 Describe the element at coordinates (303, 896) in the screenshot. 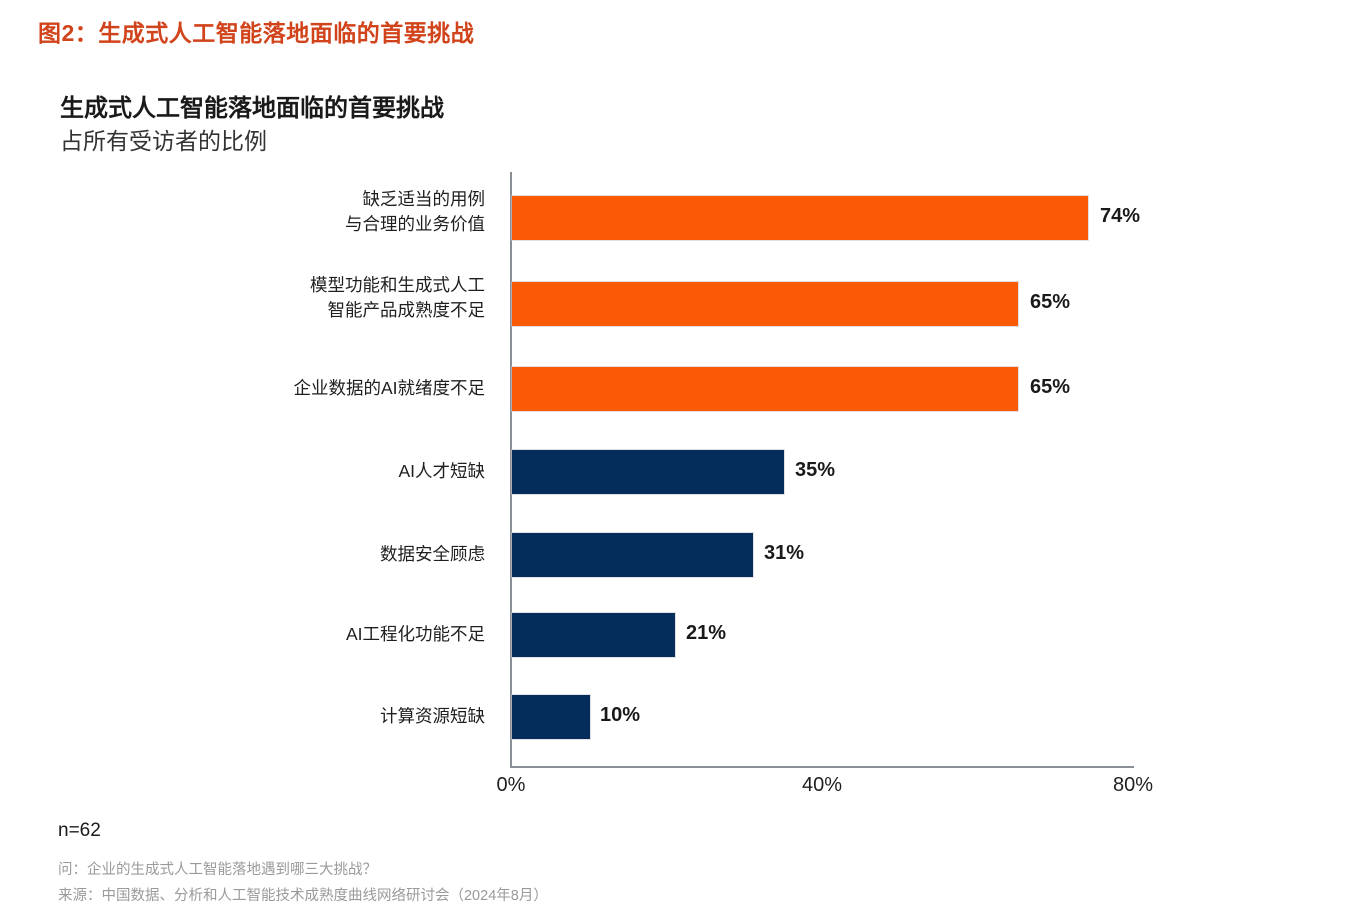

I see `footnote-source: 来源：中国数据、分析和人工智能技术成熟度曲线网络研讨会（2024年8月）` at that location.